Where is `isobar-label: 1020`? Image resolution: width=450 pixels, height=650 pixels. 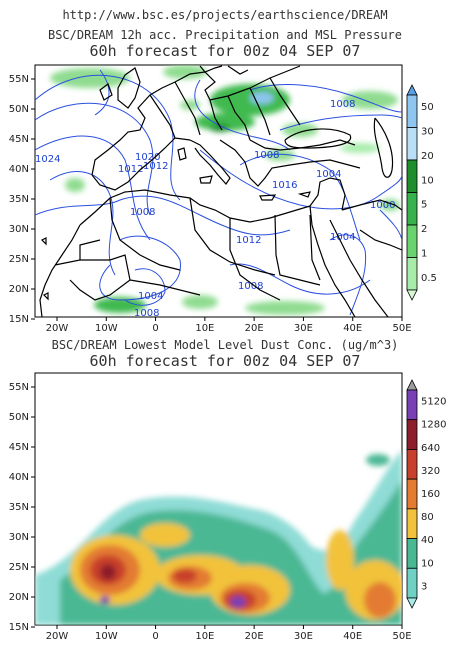
isobar-label: 1020 is located at coordinates (147, 157).